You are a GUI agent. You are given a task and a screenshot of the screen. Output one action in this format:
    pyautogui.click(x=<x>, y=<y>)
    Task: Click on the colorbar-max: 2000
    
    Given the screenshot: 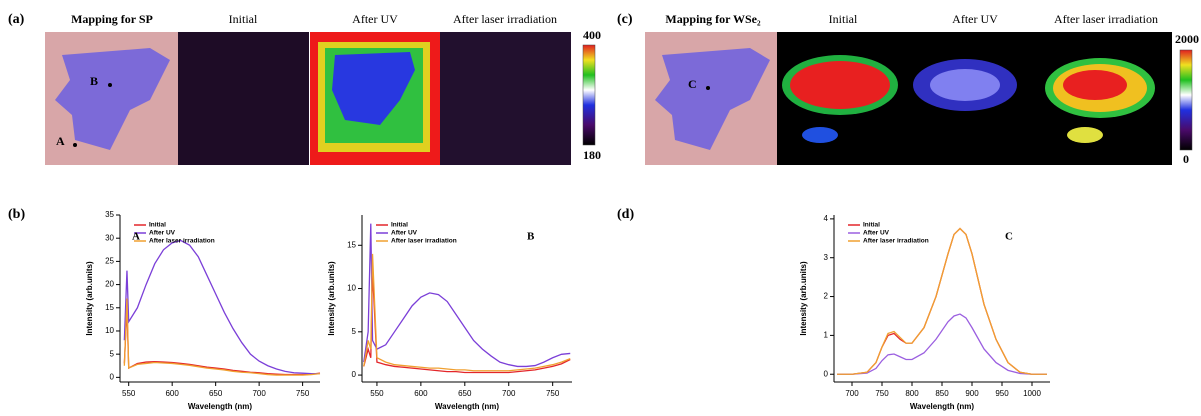 What is the action you would take?
    pyautogui.click(x=1187, y=39)
    